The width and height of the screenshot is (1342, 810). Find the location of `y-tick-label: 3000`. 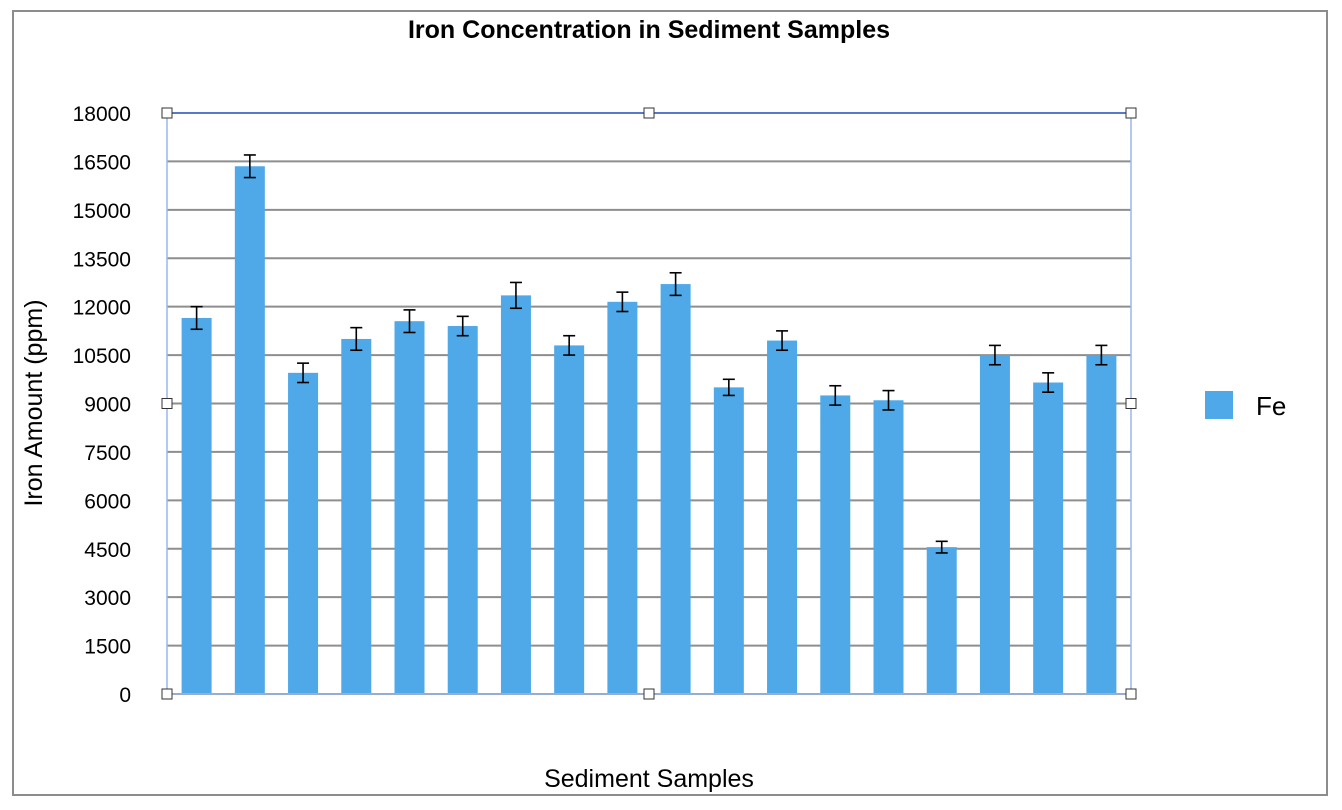

y-tick-label: 3000 is located at coordinates (107, 598).